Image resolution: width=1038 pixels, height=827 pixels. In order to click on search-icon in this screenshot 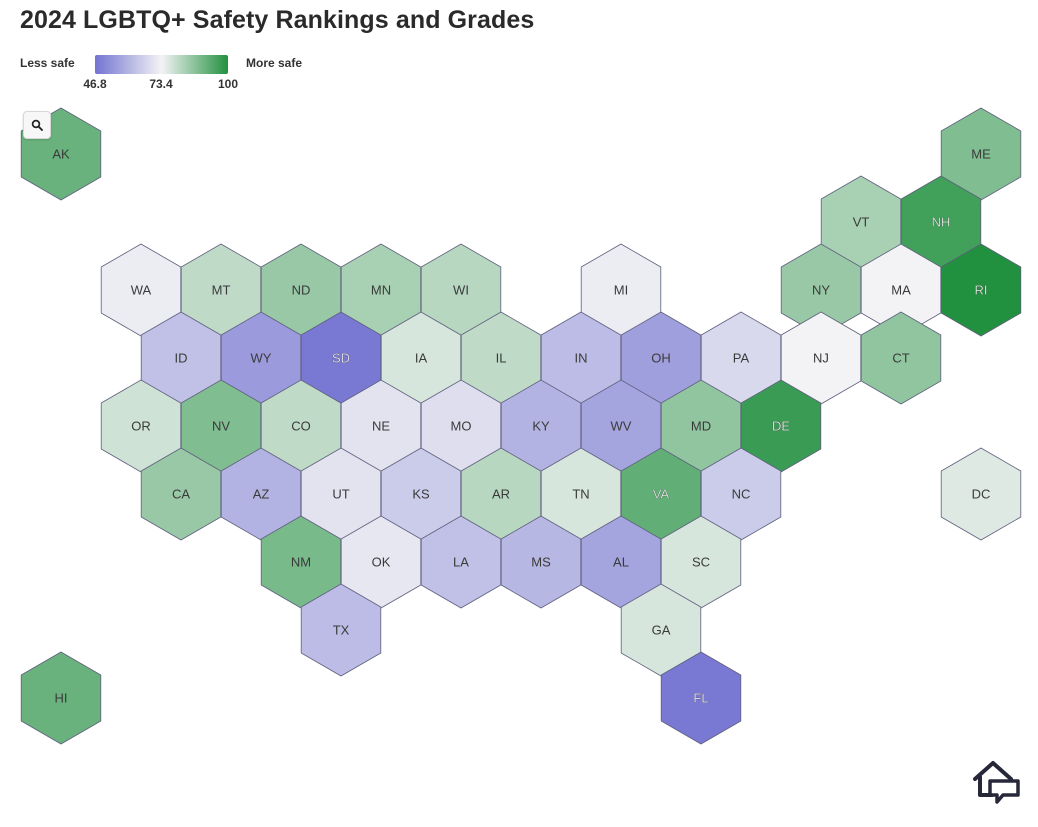, I will do `click(37, 125)`.